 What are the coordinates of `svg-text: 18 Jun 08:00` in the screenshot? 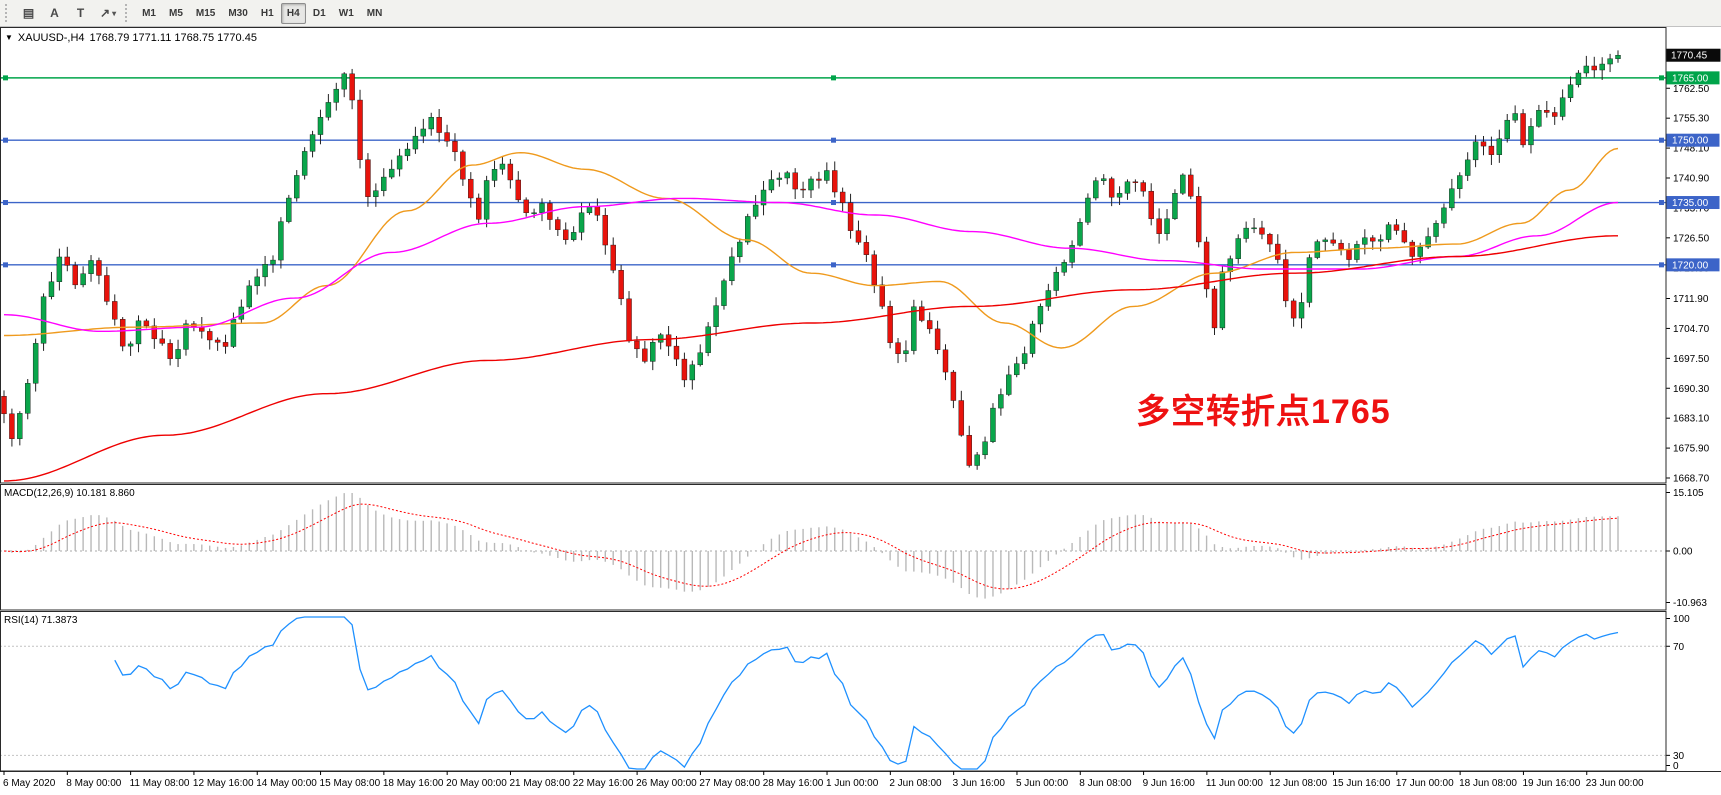 It's located at (1488, 783).